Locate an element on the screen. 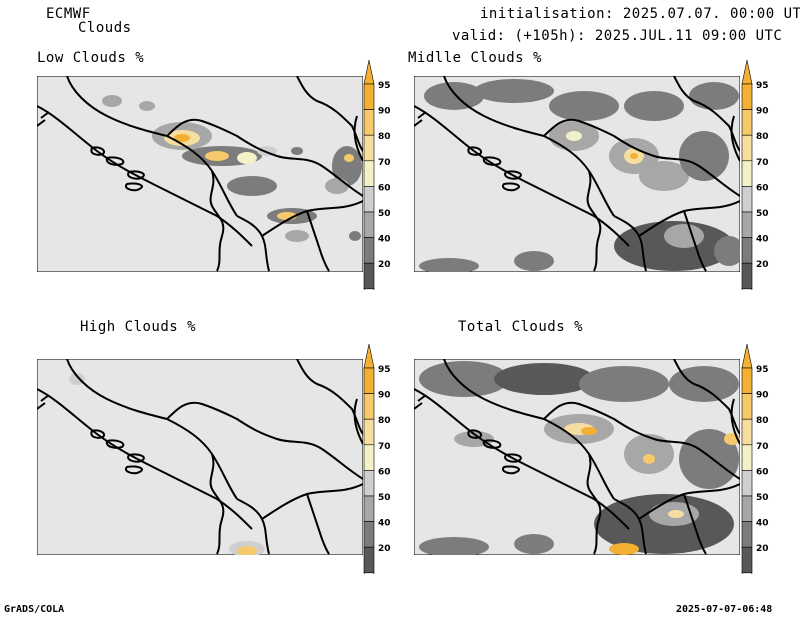 This screenshot has height=618, width=800. legend-high: 95 90 80 70 60 50 40 20 is located at coordinates (377, 458).